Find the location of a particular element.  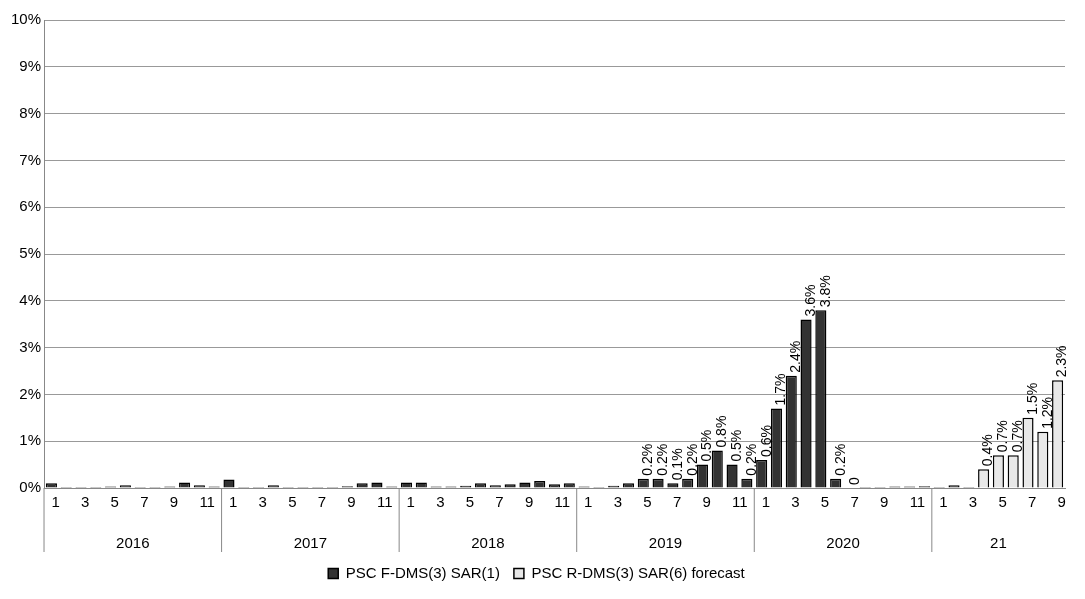

data-label: 2.3% is located at coordinates (1061, 361).